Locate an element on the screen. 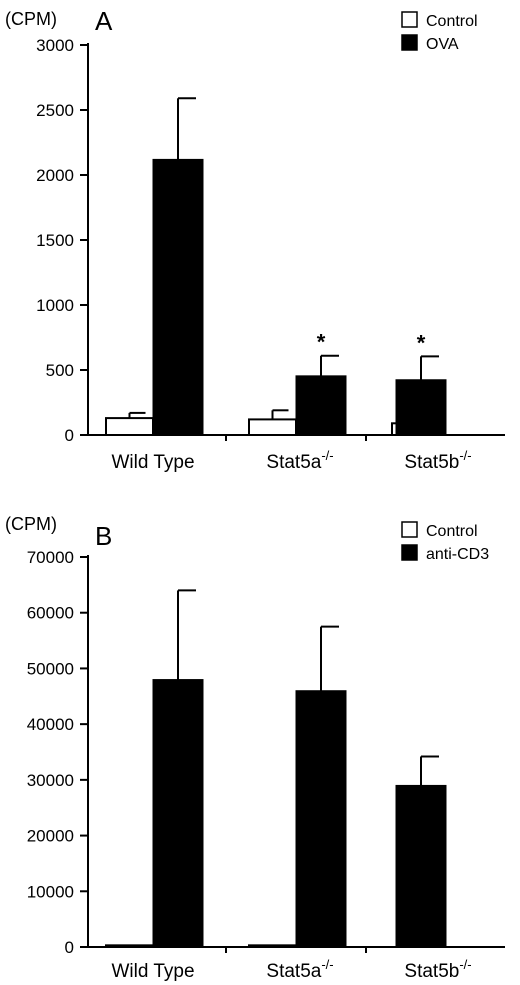 The image size is (520, 985). y-tick-label: 1500 is located at coordinates (55, 240).